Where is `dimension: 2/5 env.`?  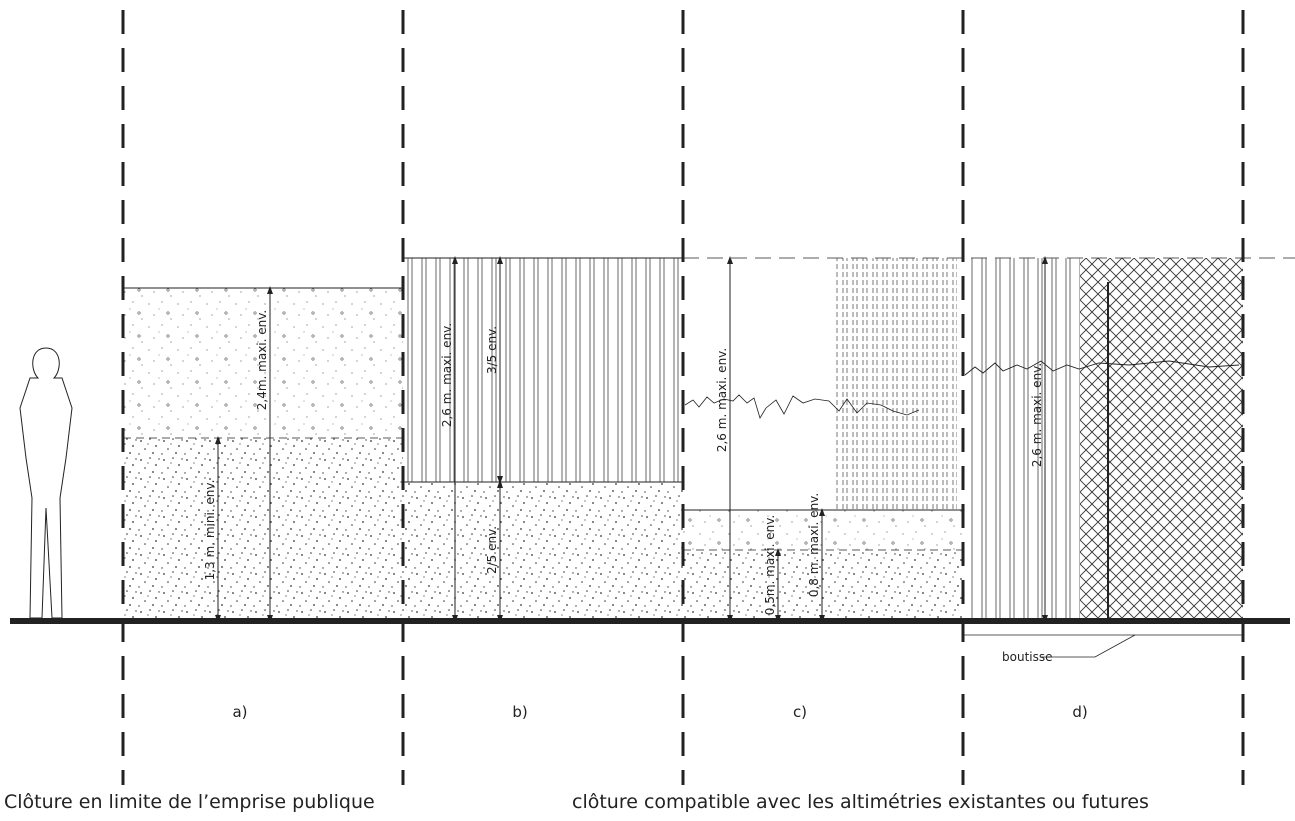
dimension: 2/5 env. is located at coordinates (492, 550).